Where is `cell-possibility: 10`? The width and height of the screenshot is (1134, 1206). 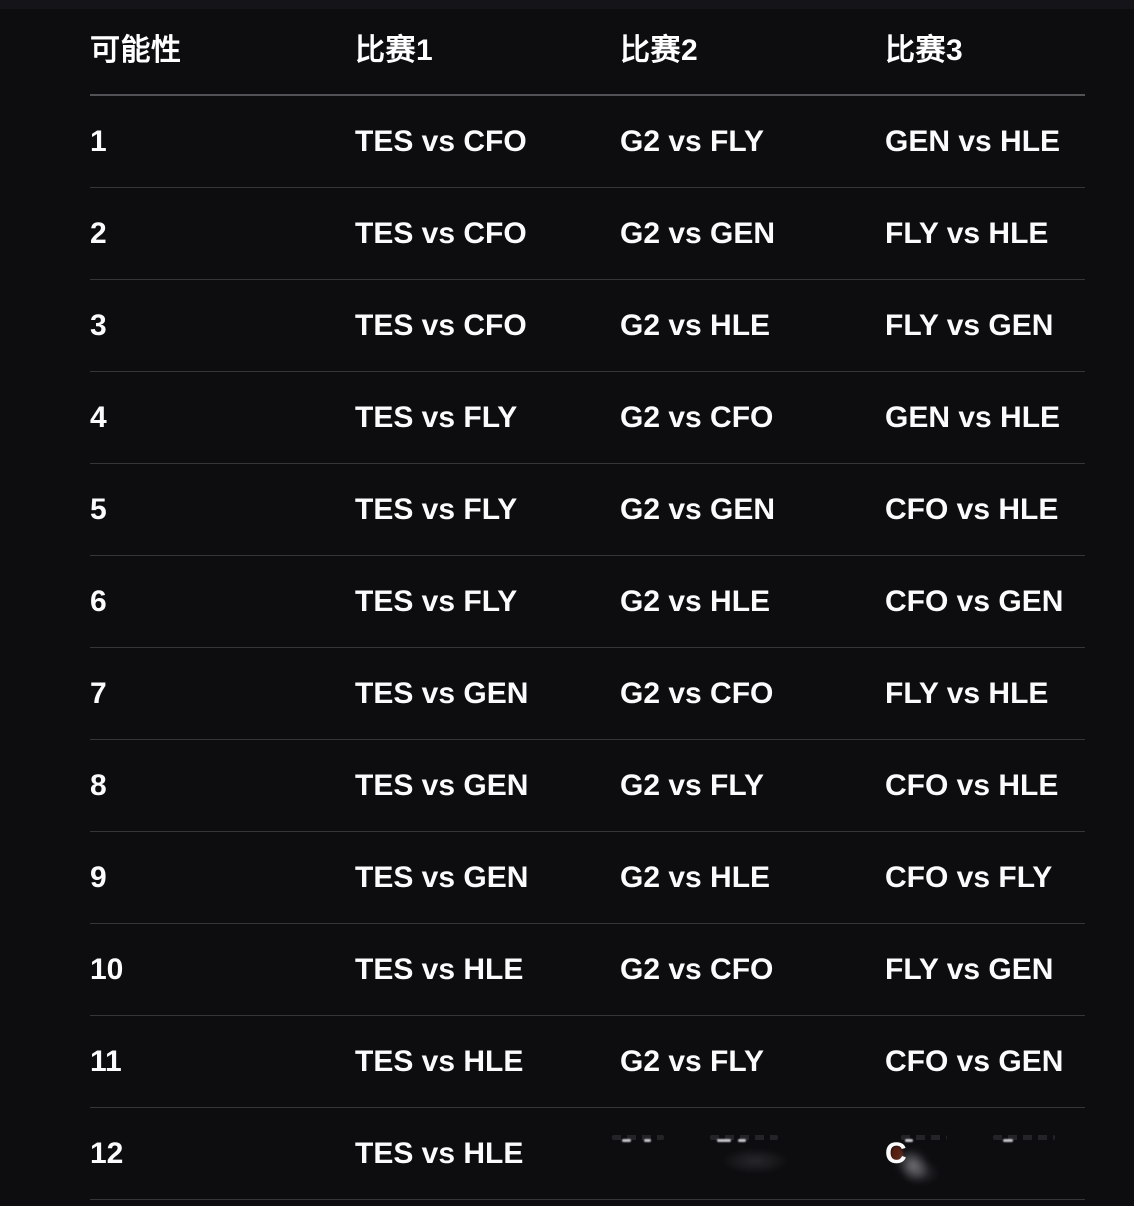
cell-possibility: 10 is located at coordinates (222, 970).